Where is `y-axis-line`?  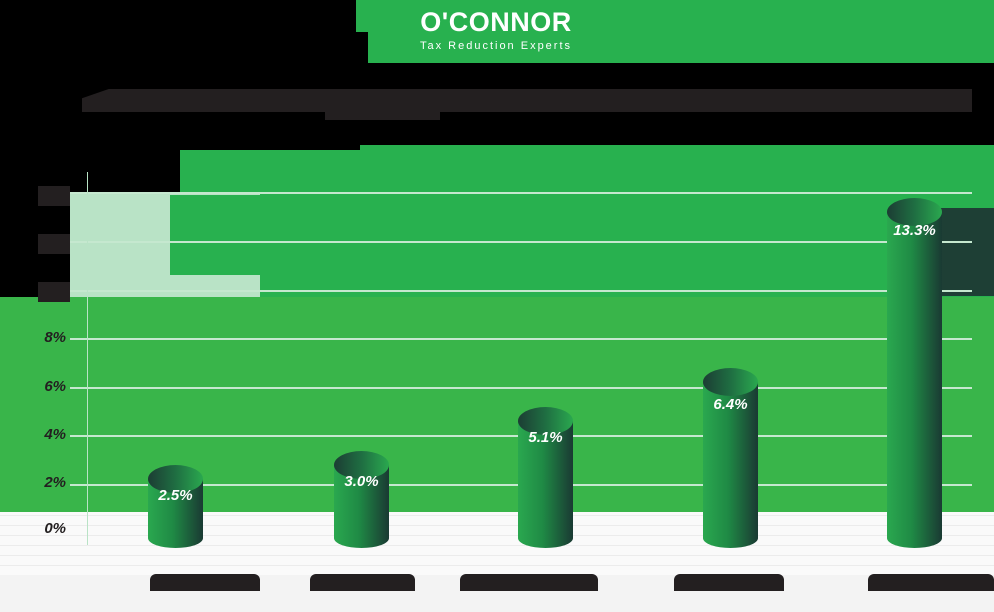
y-axis-line is located at coordinates (87, 358).